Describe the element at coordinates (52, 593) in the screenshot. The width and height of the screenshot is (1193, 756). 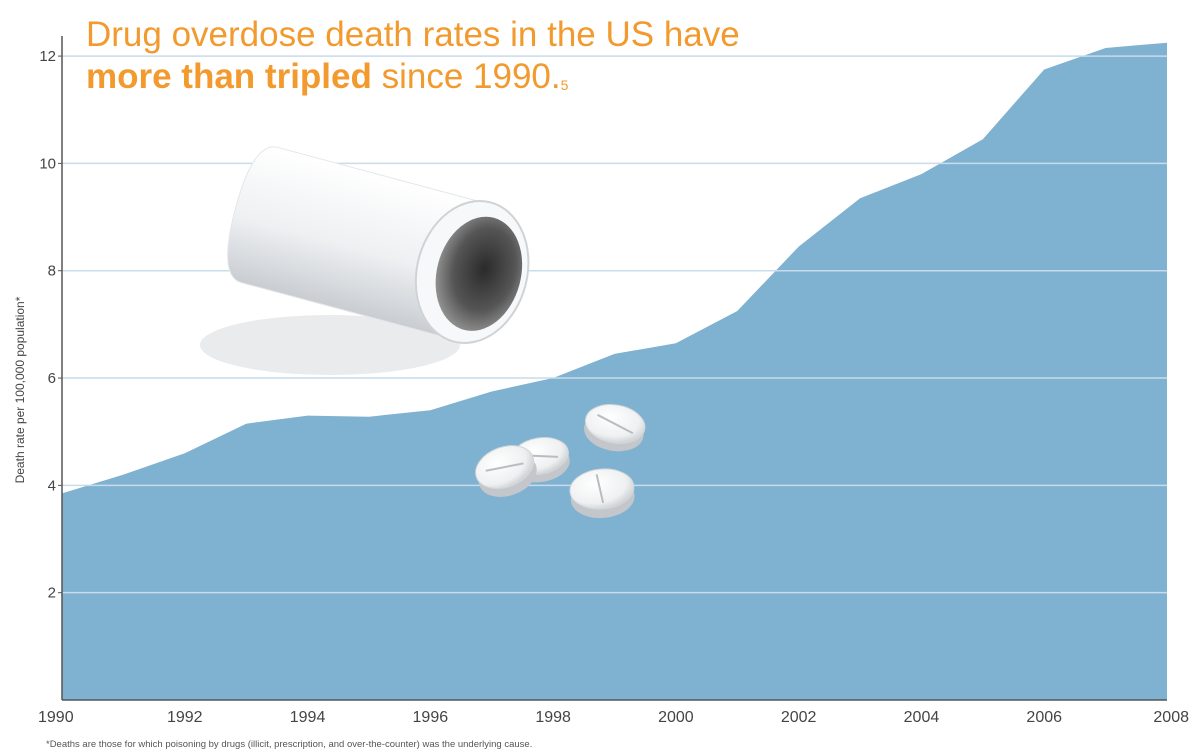
I see `y-tick-label: 2` at that location.